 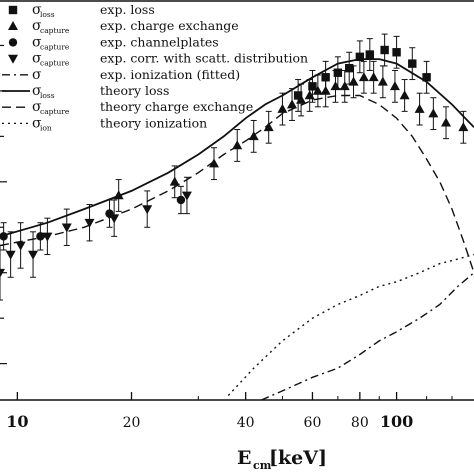 What do you see at coordinates (360, 423) in the screenshot?
I see `x-tick-label: 80` at bounding box center [360, 423].